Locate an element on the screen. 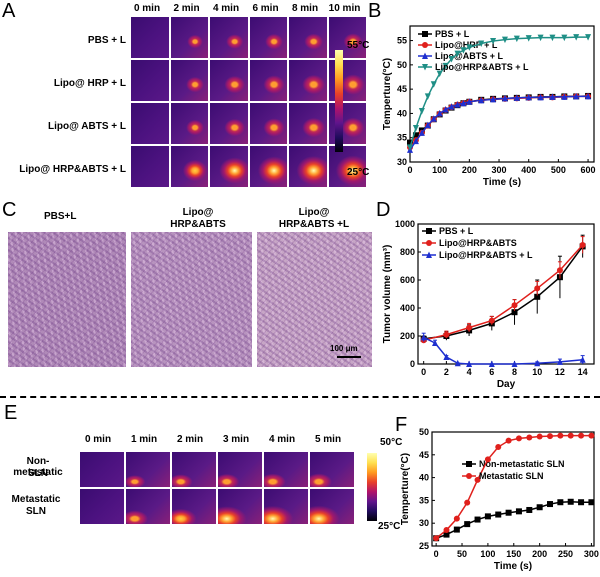  chart-b-ytick-label-1: 35 is located at coordinates (402, 138).